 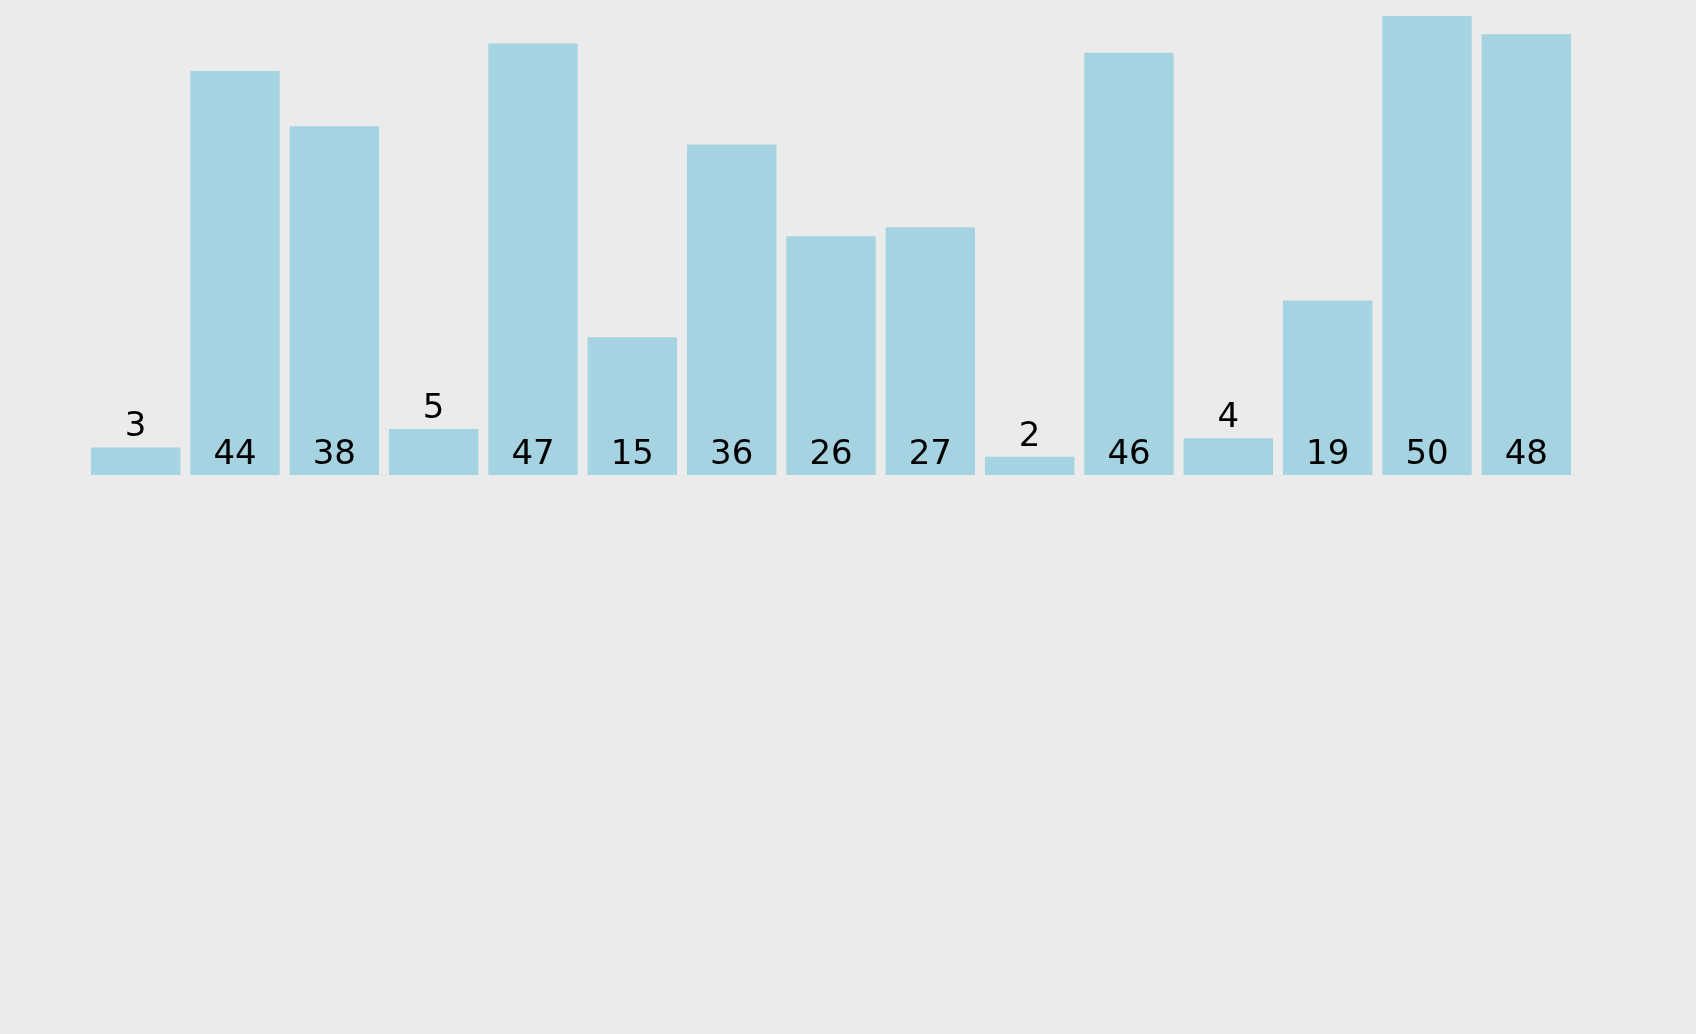 What do you see at coordinates (831, 452) in the screenshot?
I see `data-label: 26` at bounding box center [831, 452].